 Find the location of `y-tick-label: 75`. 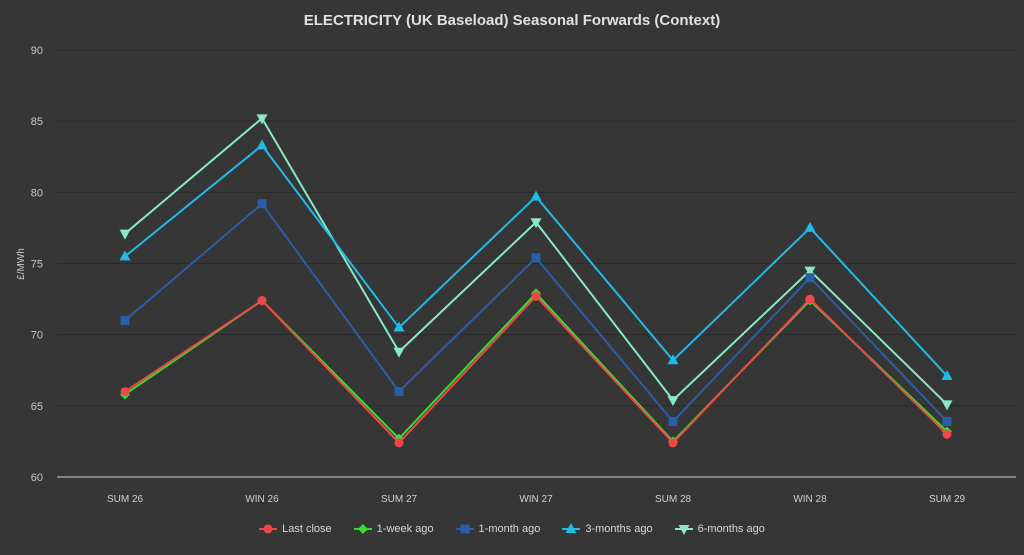

y-tick-label: 75 is located at coordinates (37, 265).